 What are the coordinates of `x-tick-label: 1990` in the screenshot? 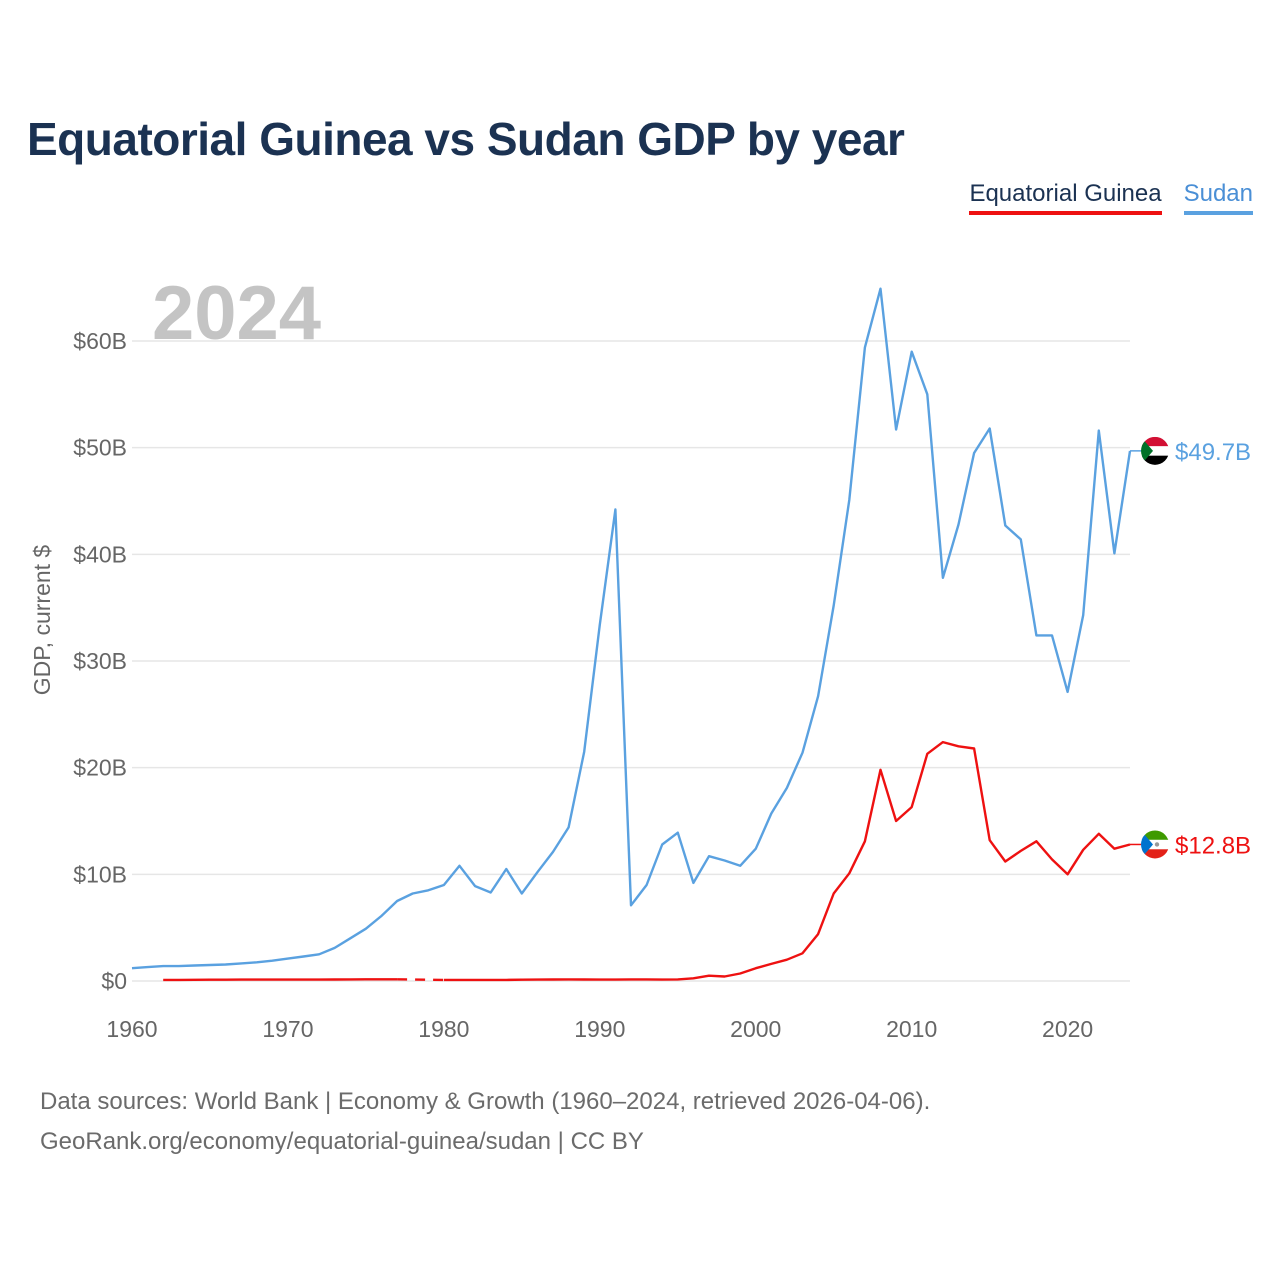 It's located at (599, 1029).